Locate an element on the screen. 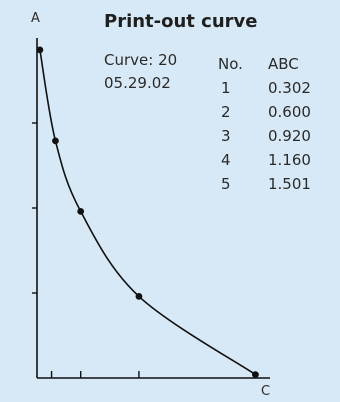 The image size is (340, 402). table-row-1-value: 0.302 is located at coordinates (289, 88).